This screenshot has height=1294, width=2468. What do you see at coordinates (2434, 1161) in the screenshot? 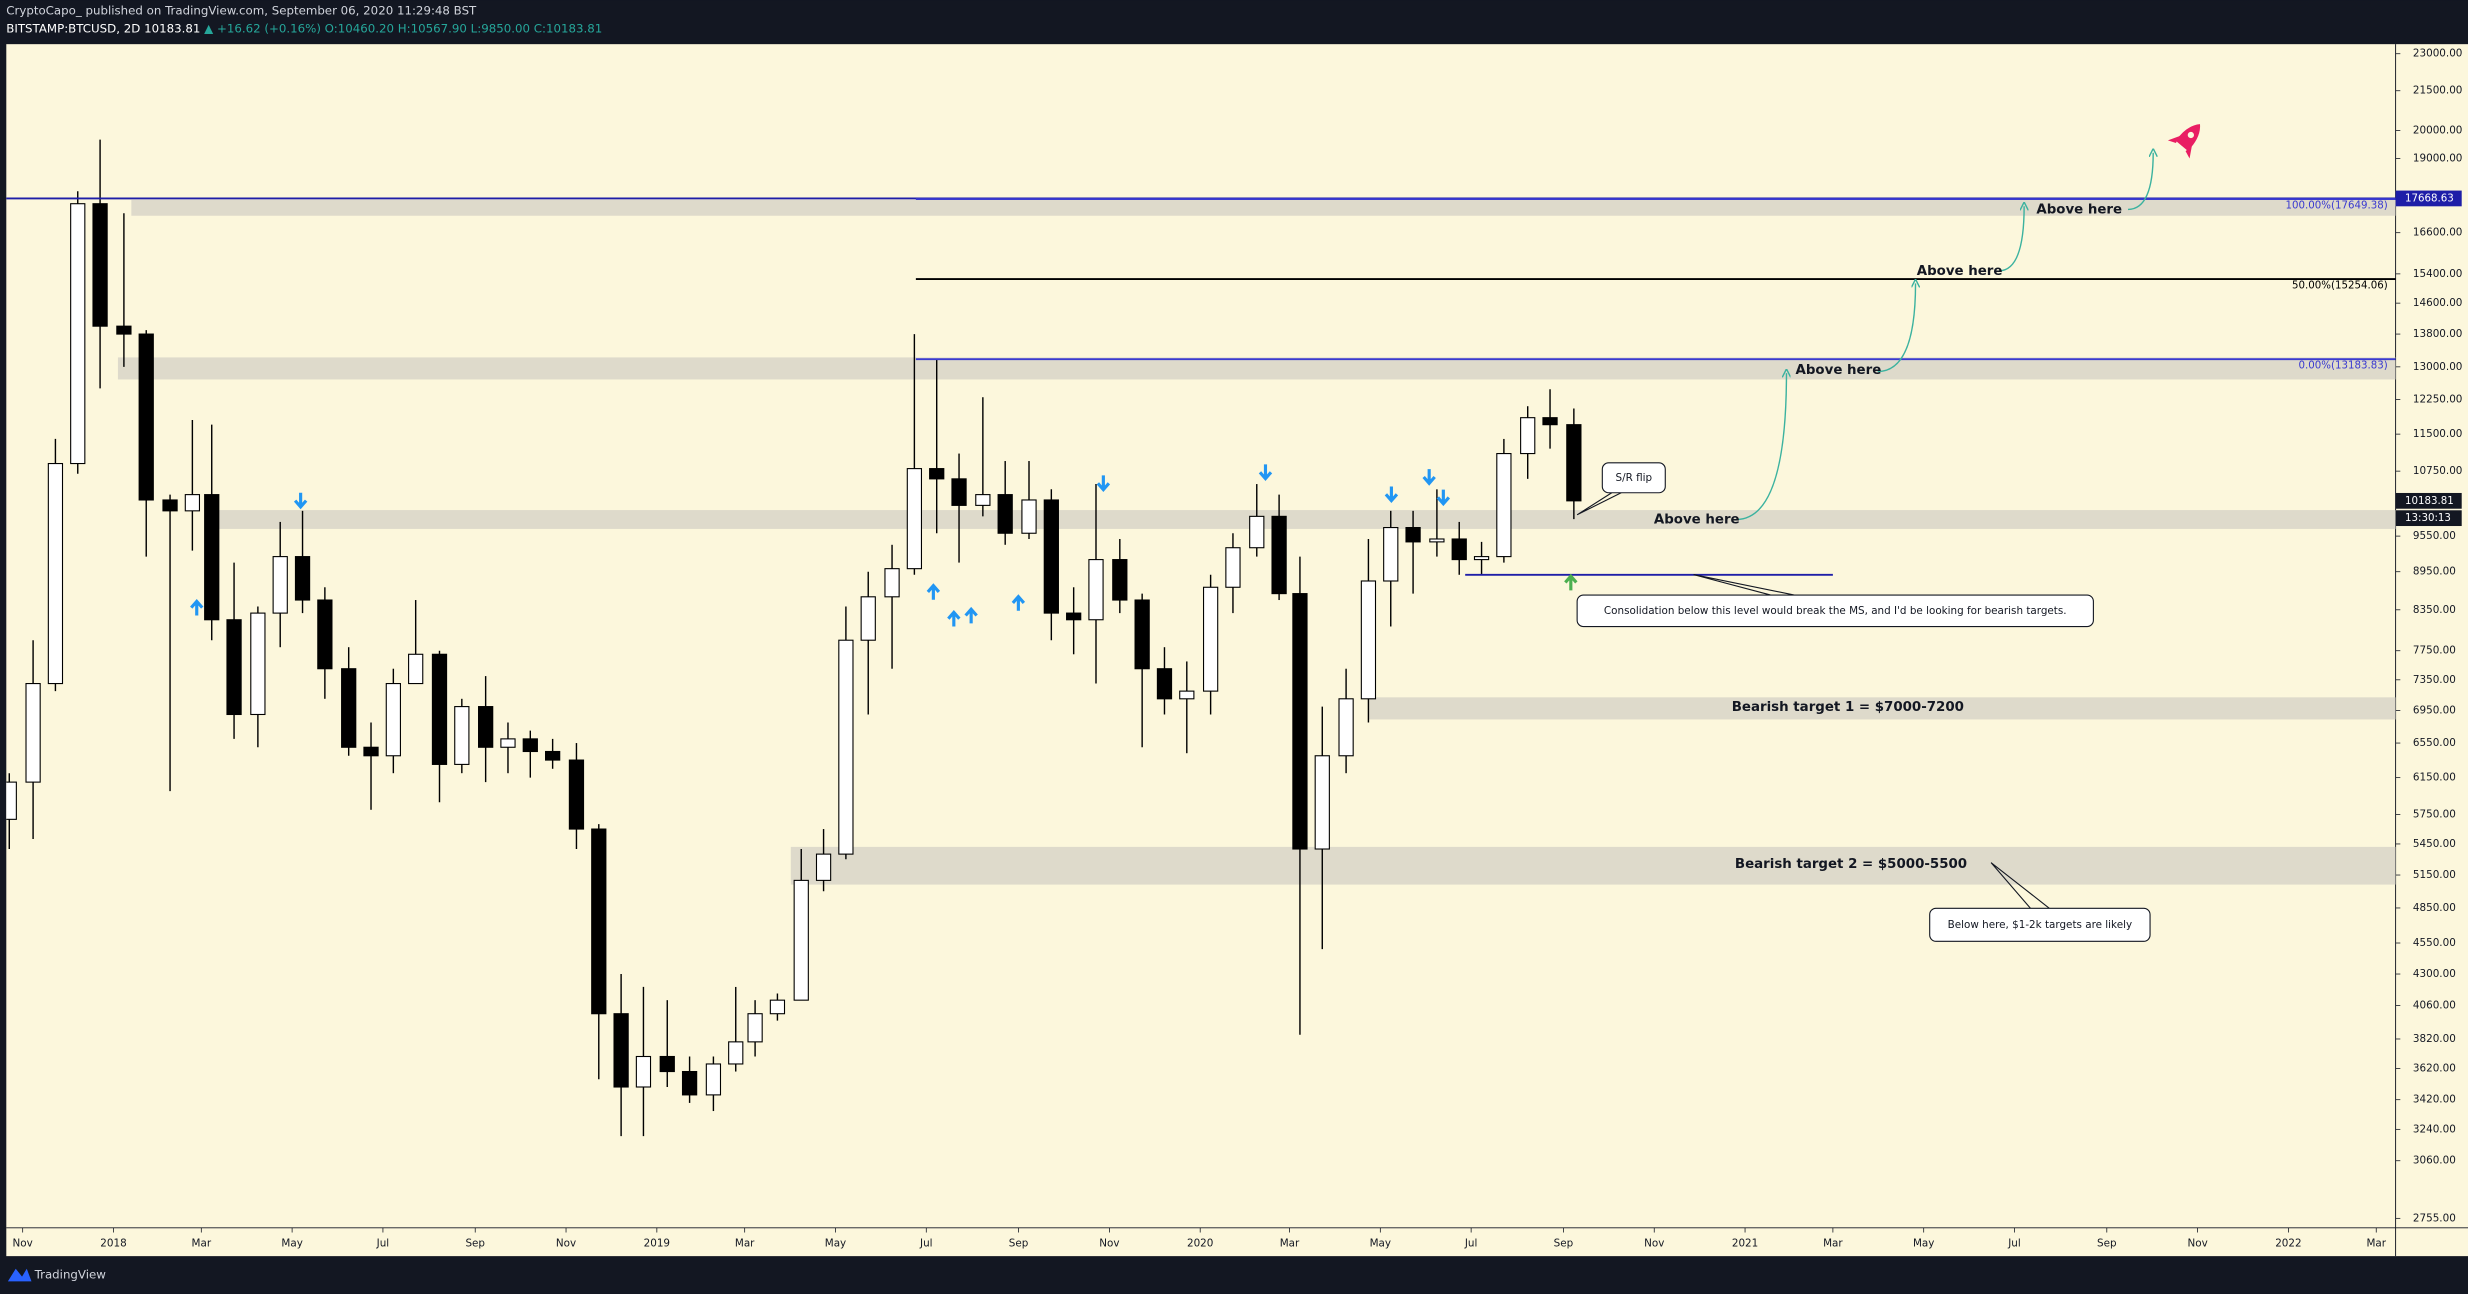
I see `y-tick-label: 3060.00` at bounding box center [2434, 1161].